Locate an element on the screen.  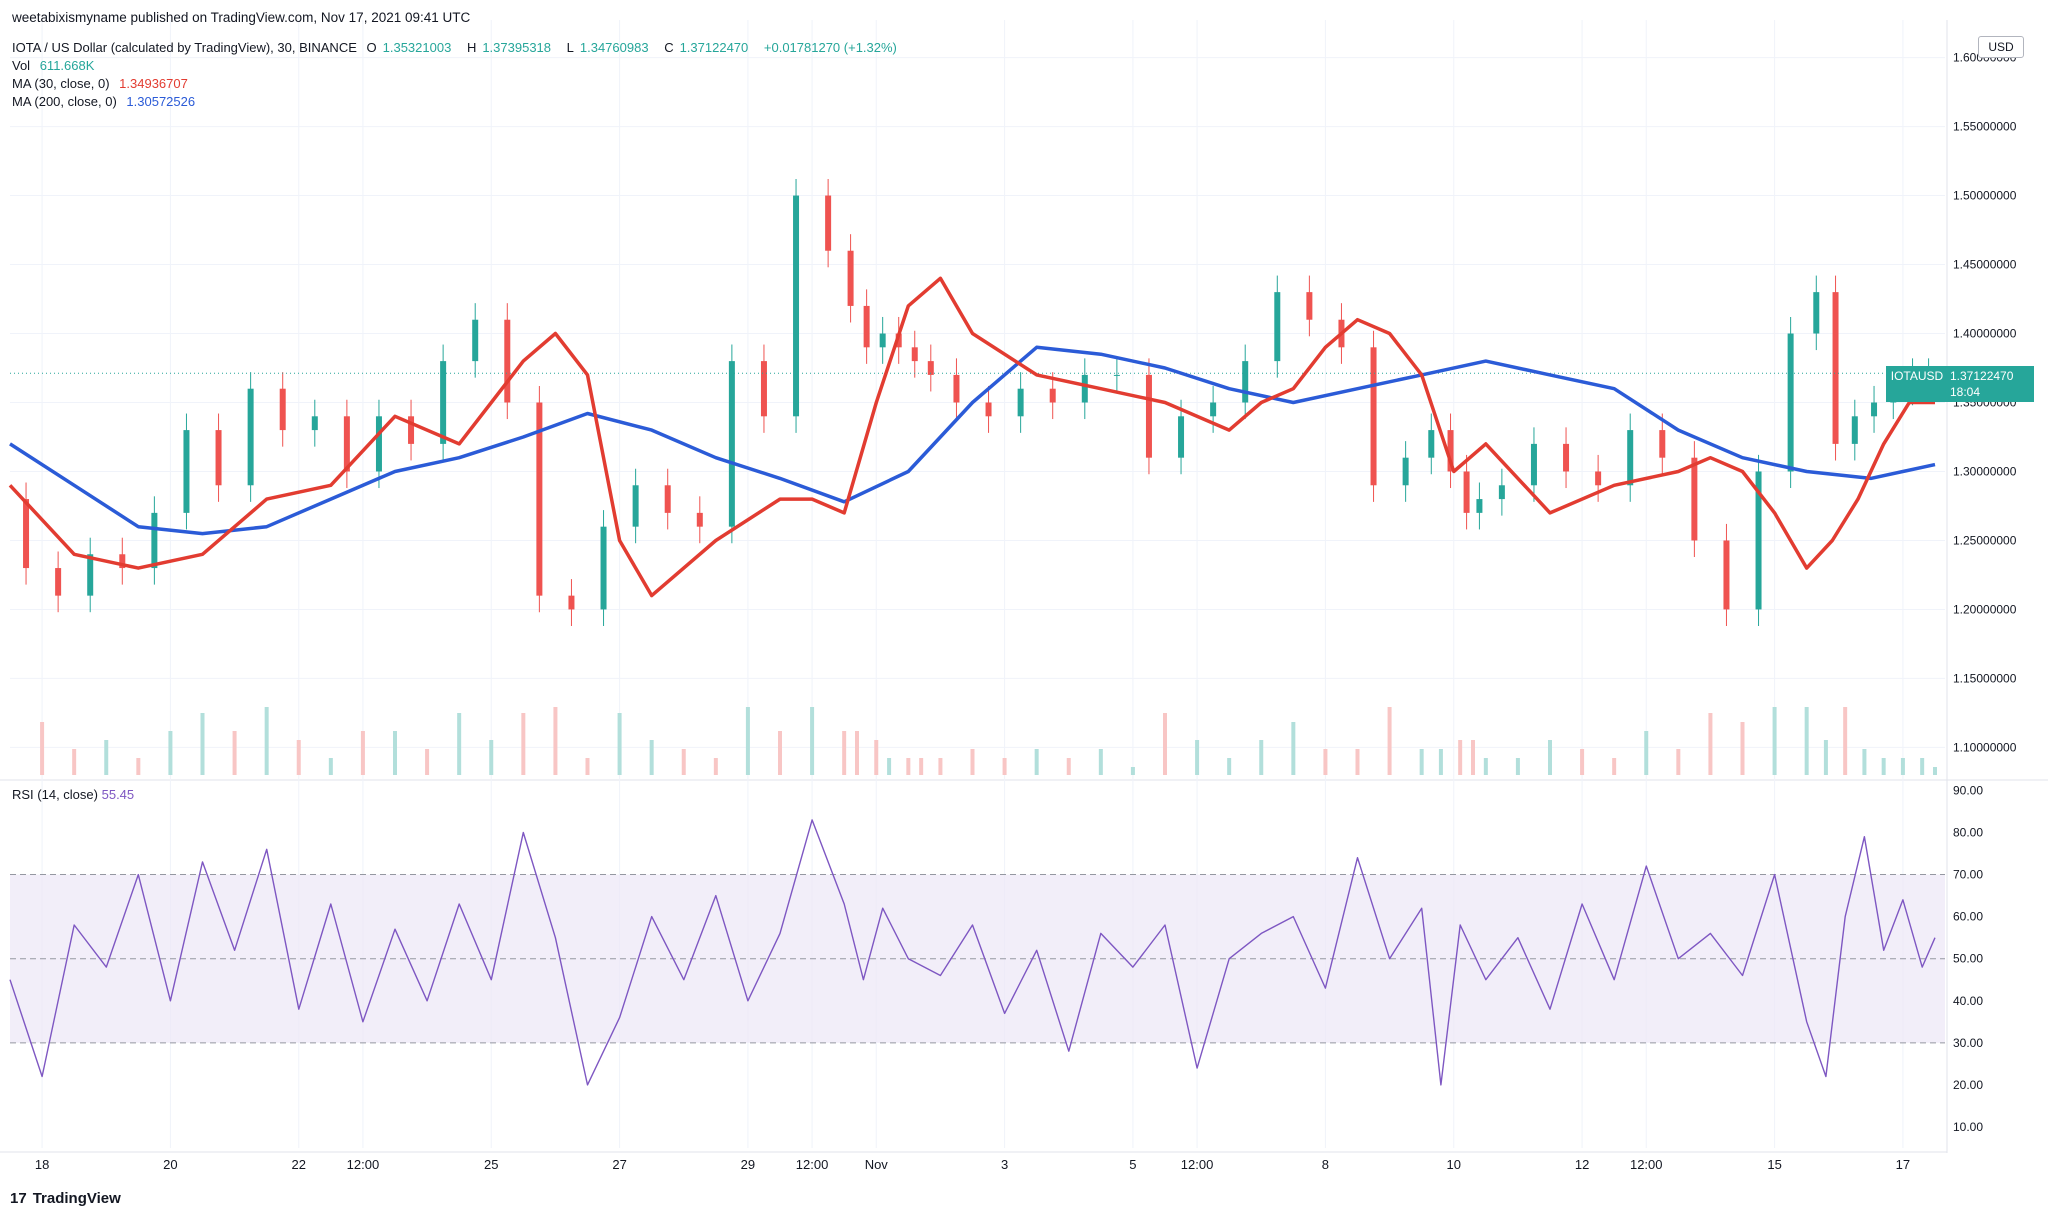
ma30-legend: MA (30, close, 0) 1.34936707 is located at coordinates (103, 83).